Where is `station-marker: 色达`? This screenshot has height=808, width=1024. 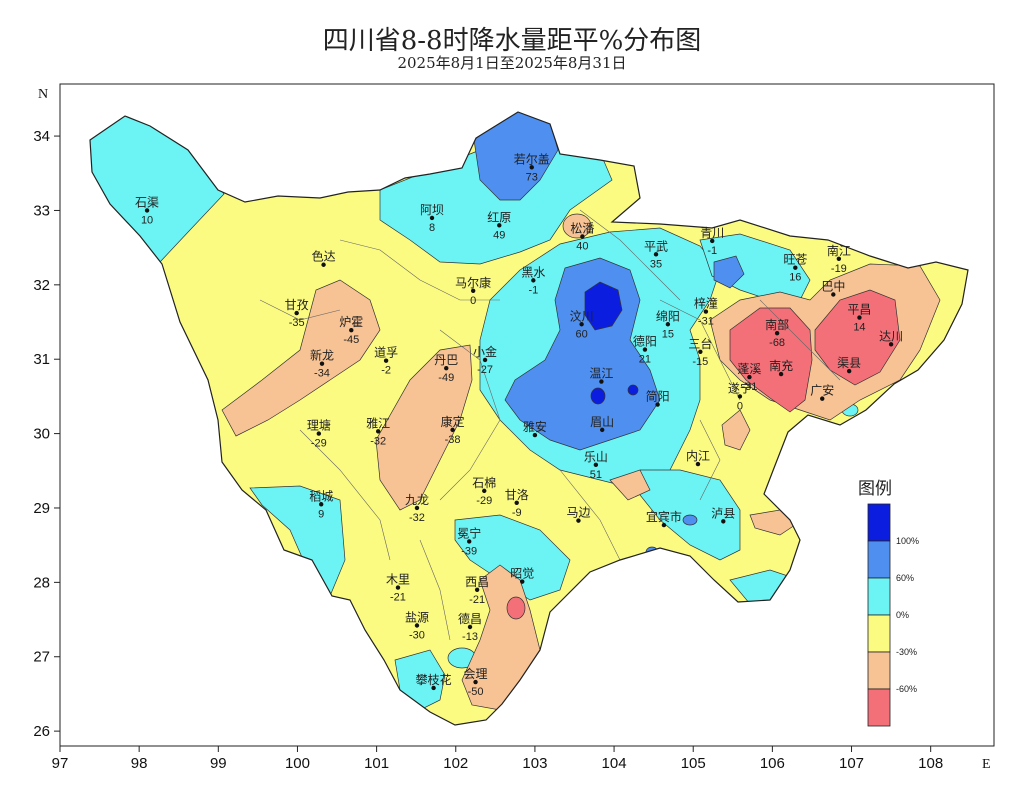 station-marker: 色达 is located at coordinates (324, 258).